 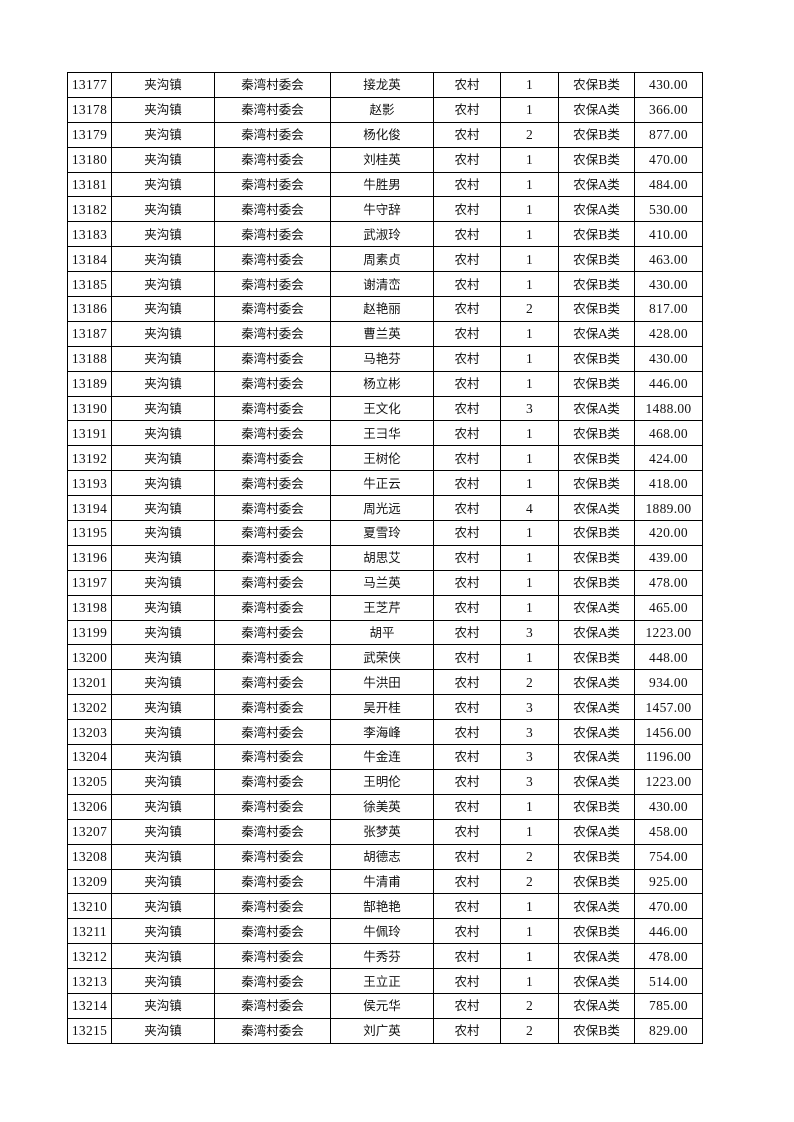 What do you see at coordinates (89, 931) in the screenshot?
I see `id-cell: 13211` at bounding box center [89, 931].